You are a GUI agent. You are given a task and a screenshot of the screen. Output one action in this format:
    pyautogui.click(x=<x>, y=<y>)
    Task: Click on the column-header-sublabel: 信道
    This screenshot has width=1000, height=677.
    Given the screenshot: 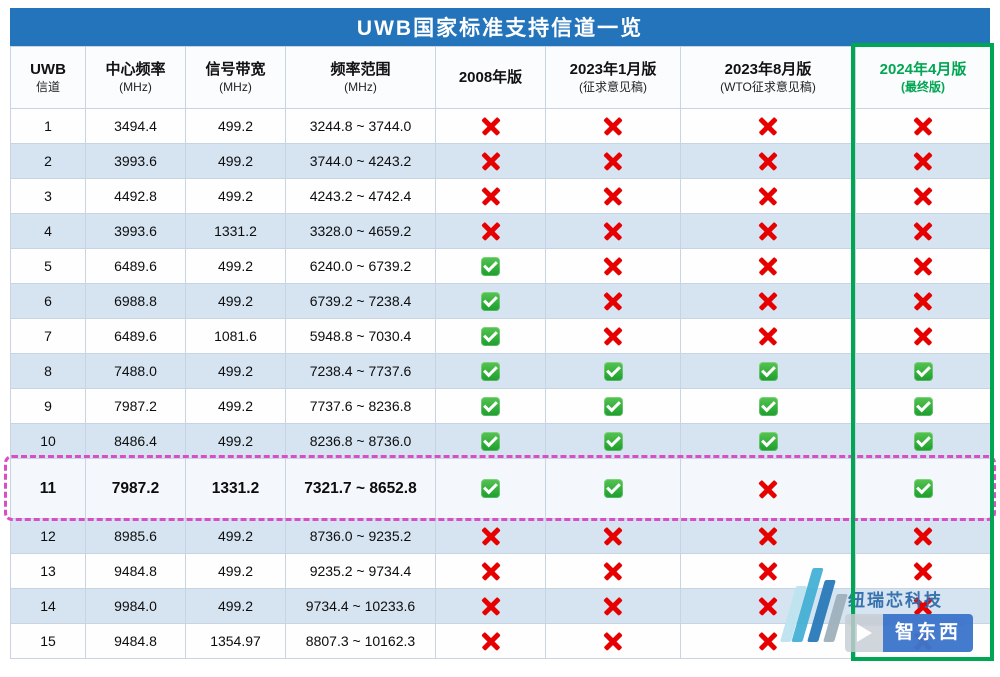 What is the action you would take?
    pyautogui.click(x=47, y=86)
    